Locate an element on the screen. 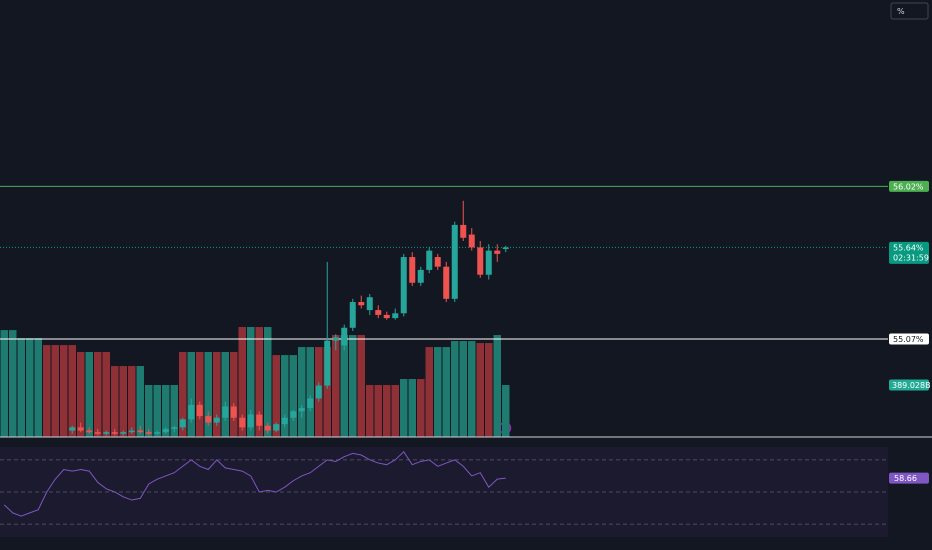 Image resolution: width=932 pixels, height=550 pixels. rsi-tag-box is located at coordinates (909, 478).